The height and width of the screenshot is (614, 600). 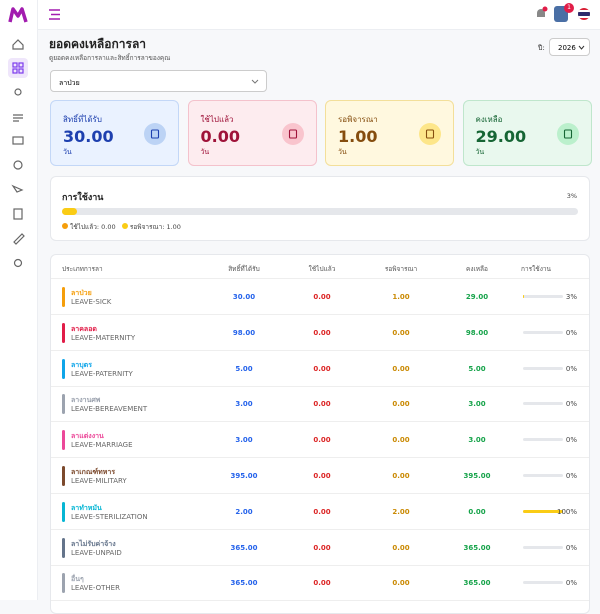 I want to click on cursor-icon, so click(x=17, y=188).